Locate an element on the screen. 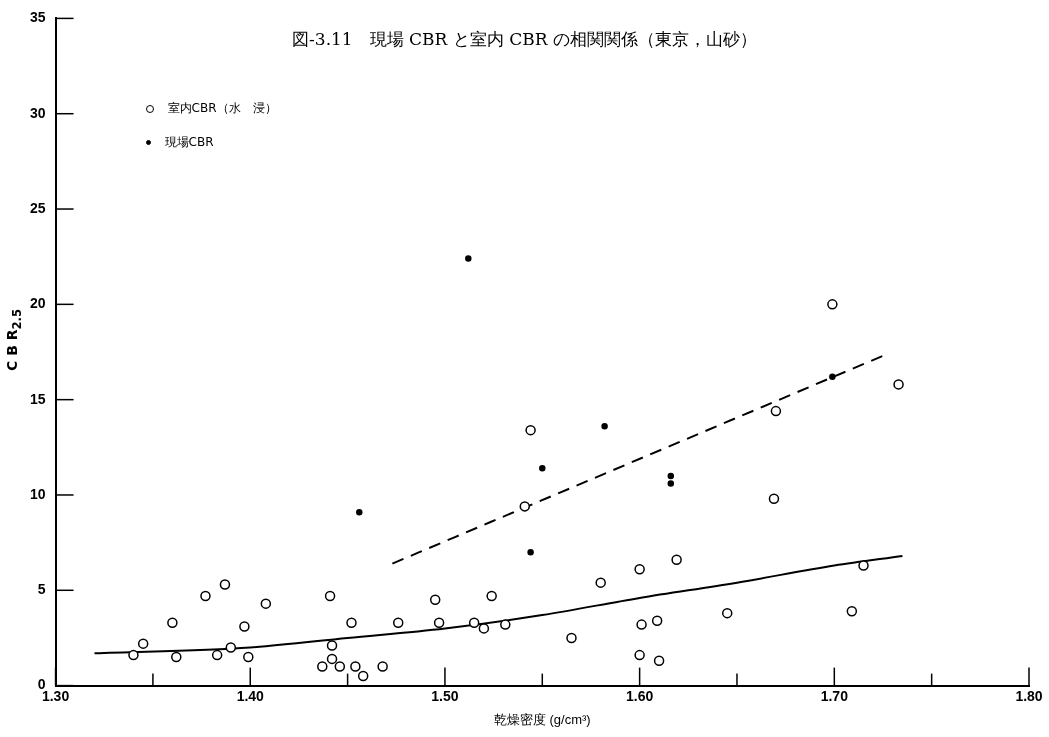 This screenshot has width=1049, height=737. x-tick-label: 1.70 is located at coordinates (834, 695).